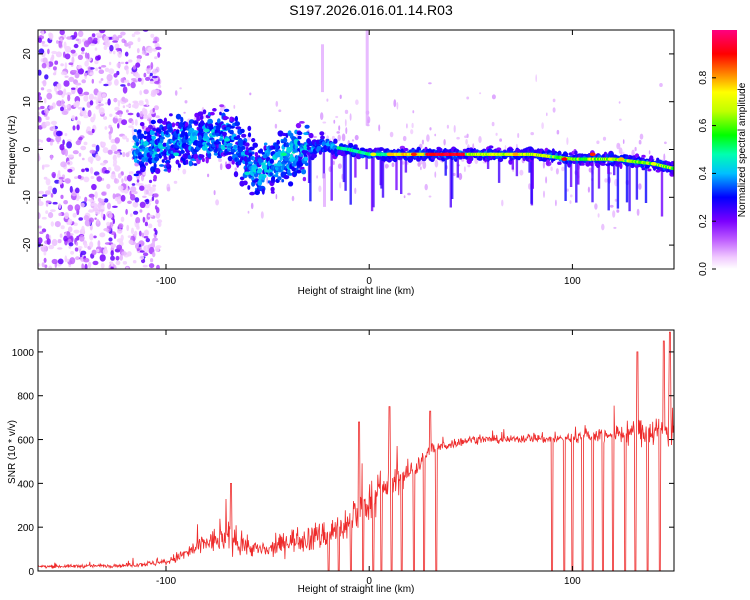 The image size is (750, 600). I want to click on snr-x-tick-label: -100, so click(166, 581).